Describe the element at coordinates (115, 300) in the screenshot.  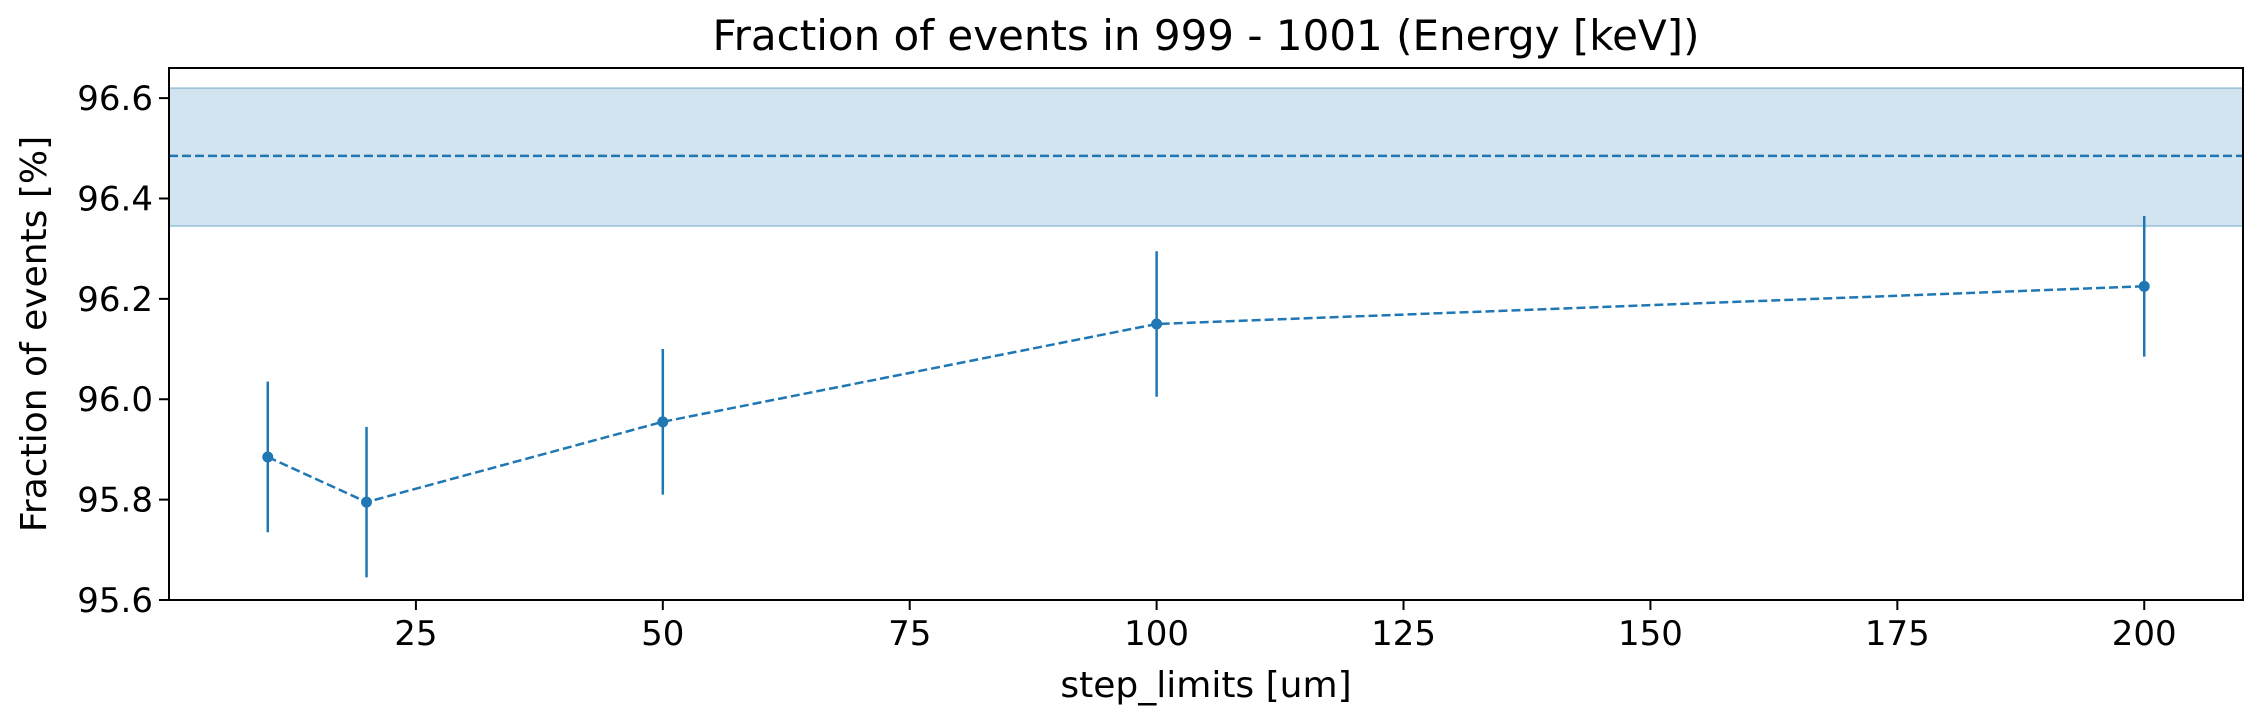
I see `y-tick-label: 96.2` at that location.